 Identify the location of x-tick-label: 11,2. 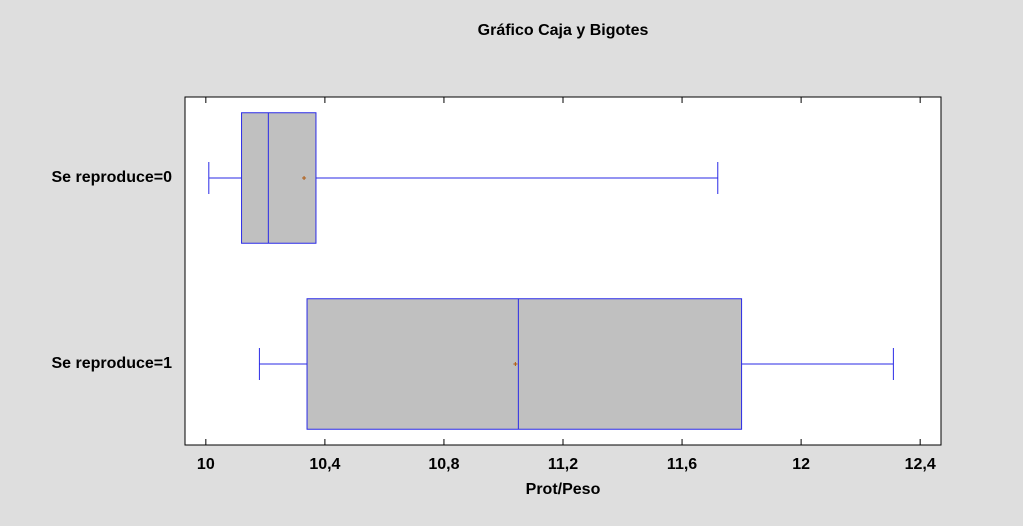
(563, 464).